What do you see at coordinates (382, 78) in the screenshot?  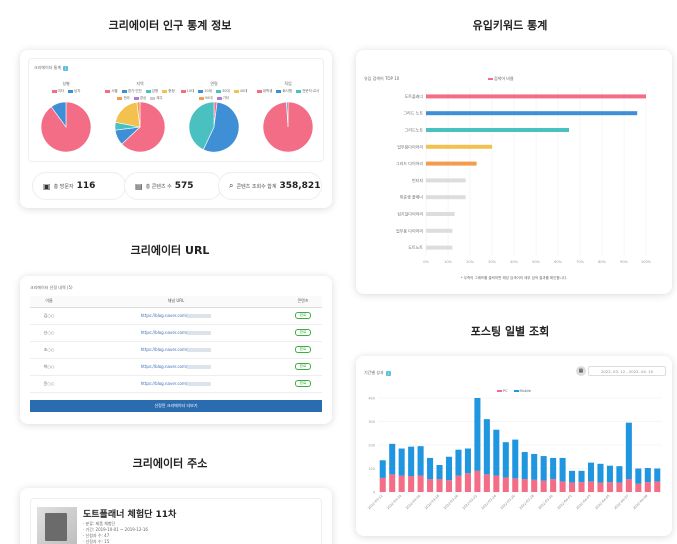 I see `keywords-header: 유입 검색어 TOP 10` at bounding box center [382, 78].